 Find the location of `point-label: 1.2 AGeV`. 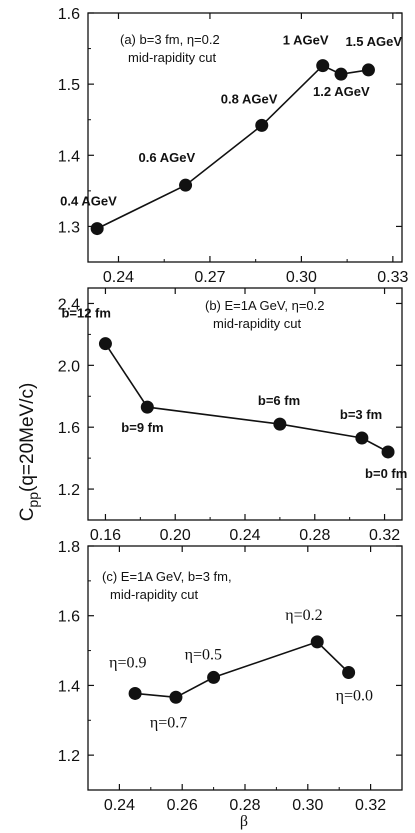

point-label: 1.2 AGeV is located at coordinates (341, 91).